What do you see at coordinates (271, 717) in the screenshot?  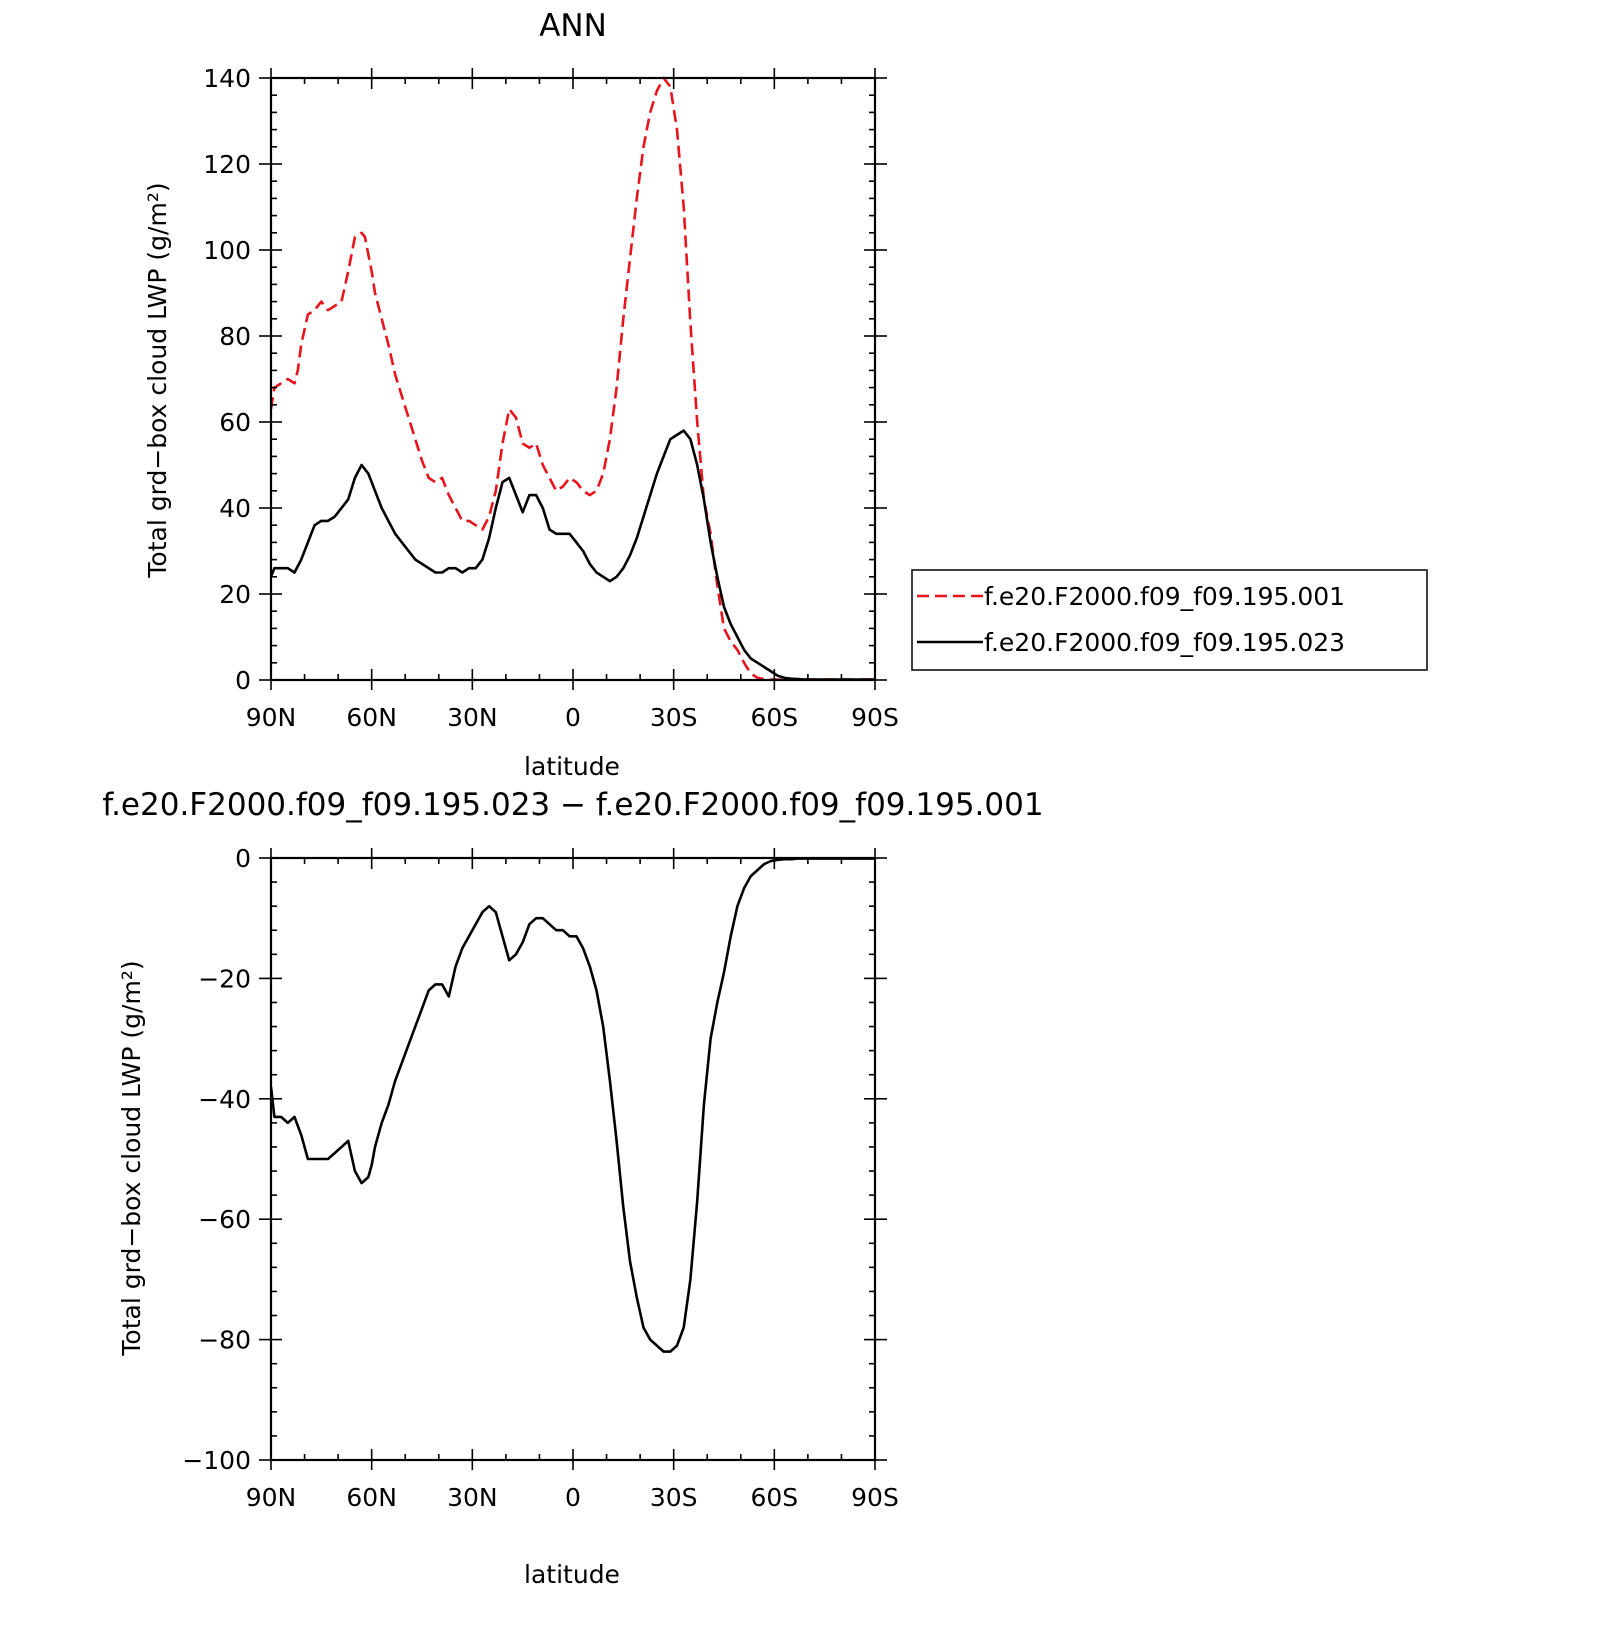 I see `top-x-tick-label: 90N` at bounding box center [271, 717].